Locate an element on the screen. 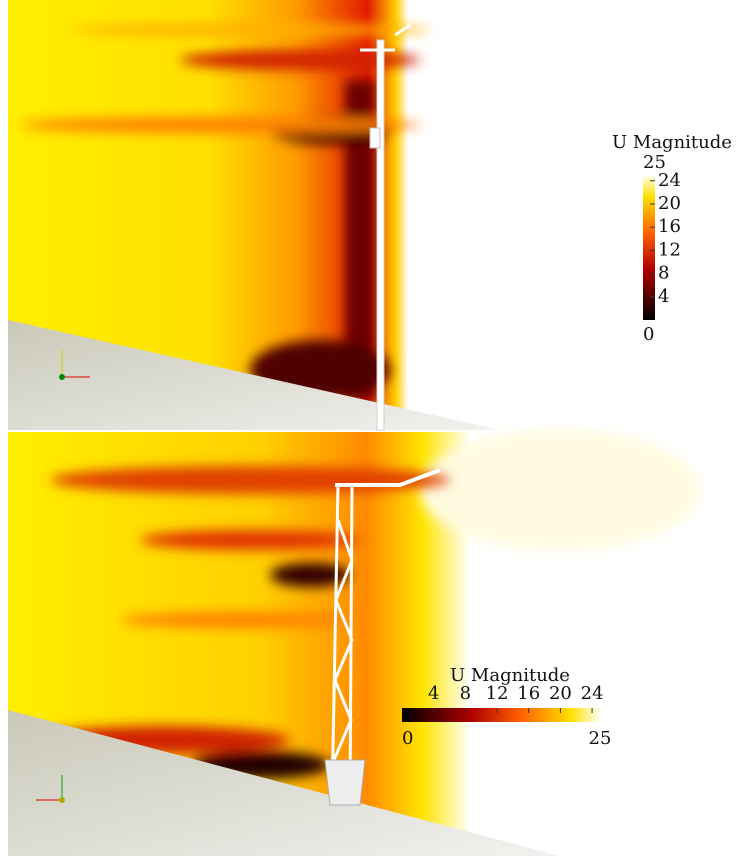  sensor is located at coordinates (375, 138).